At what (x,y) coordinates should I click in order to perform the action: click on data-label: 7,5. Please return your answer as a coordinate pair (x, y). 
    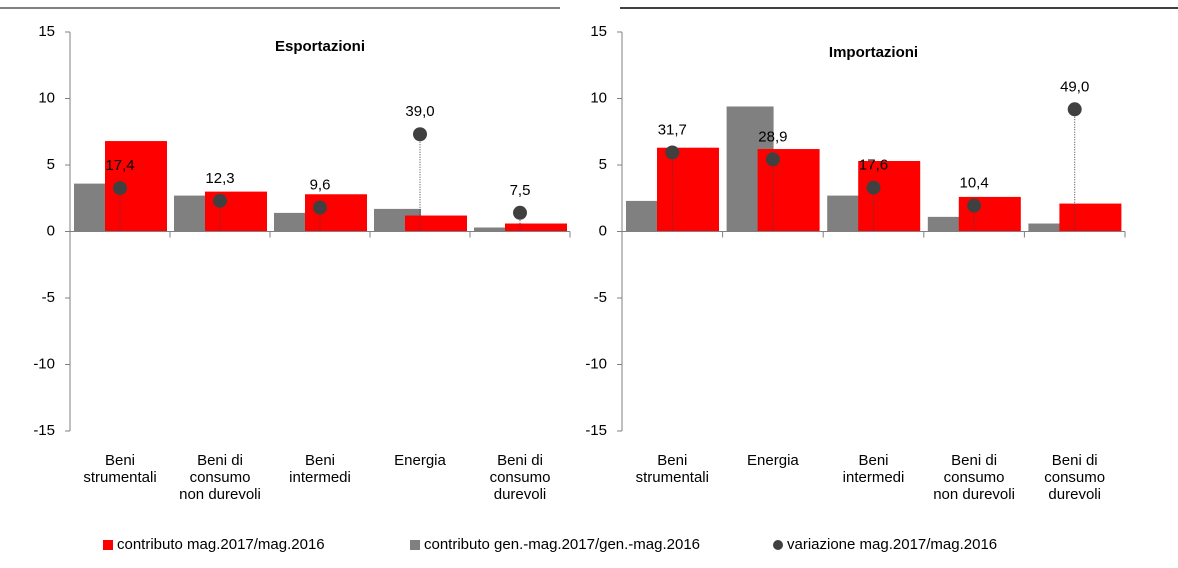
    Looking at the image, I should click on (520, 190).